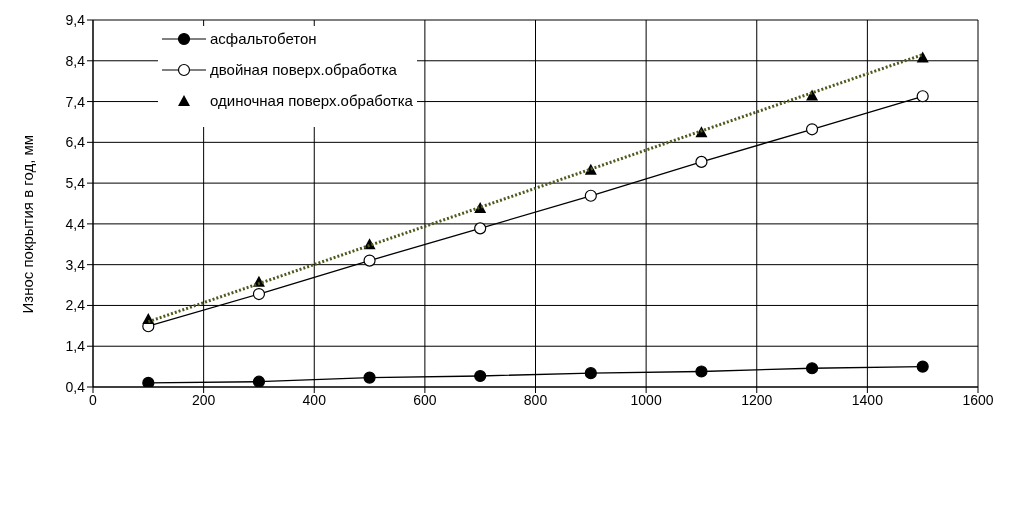 The height and width of the screenshot is (528, 1014). What do you see at coordinates (75, 305) in the screenshot?
I see `y-tick-label: 2,4` at bounding box center [75, 305].